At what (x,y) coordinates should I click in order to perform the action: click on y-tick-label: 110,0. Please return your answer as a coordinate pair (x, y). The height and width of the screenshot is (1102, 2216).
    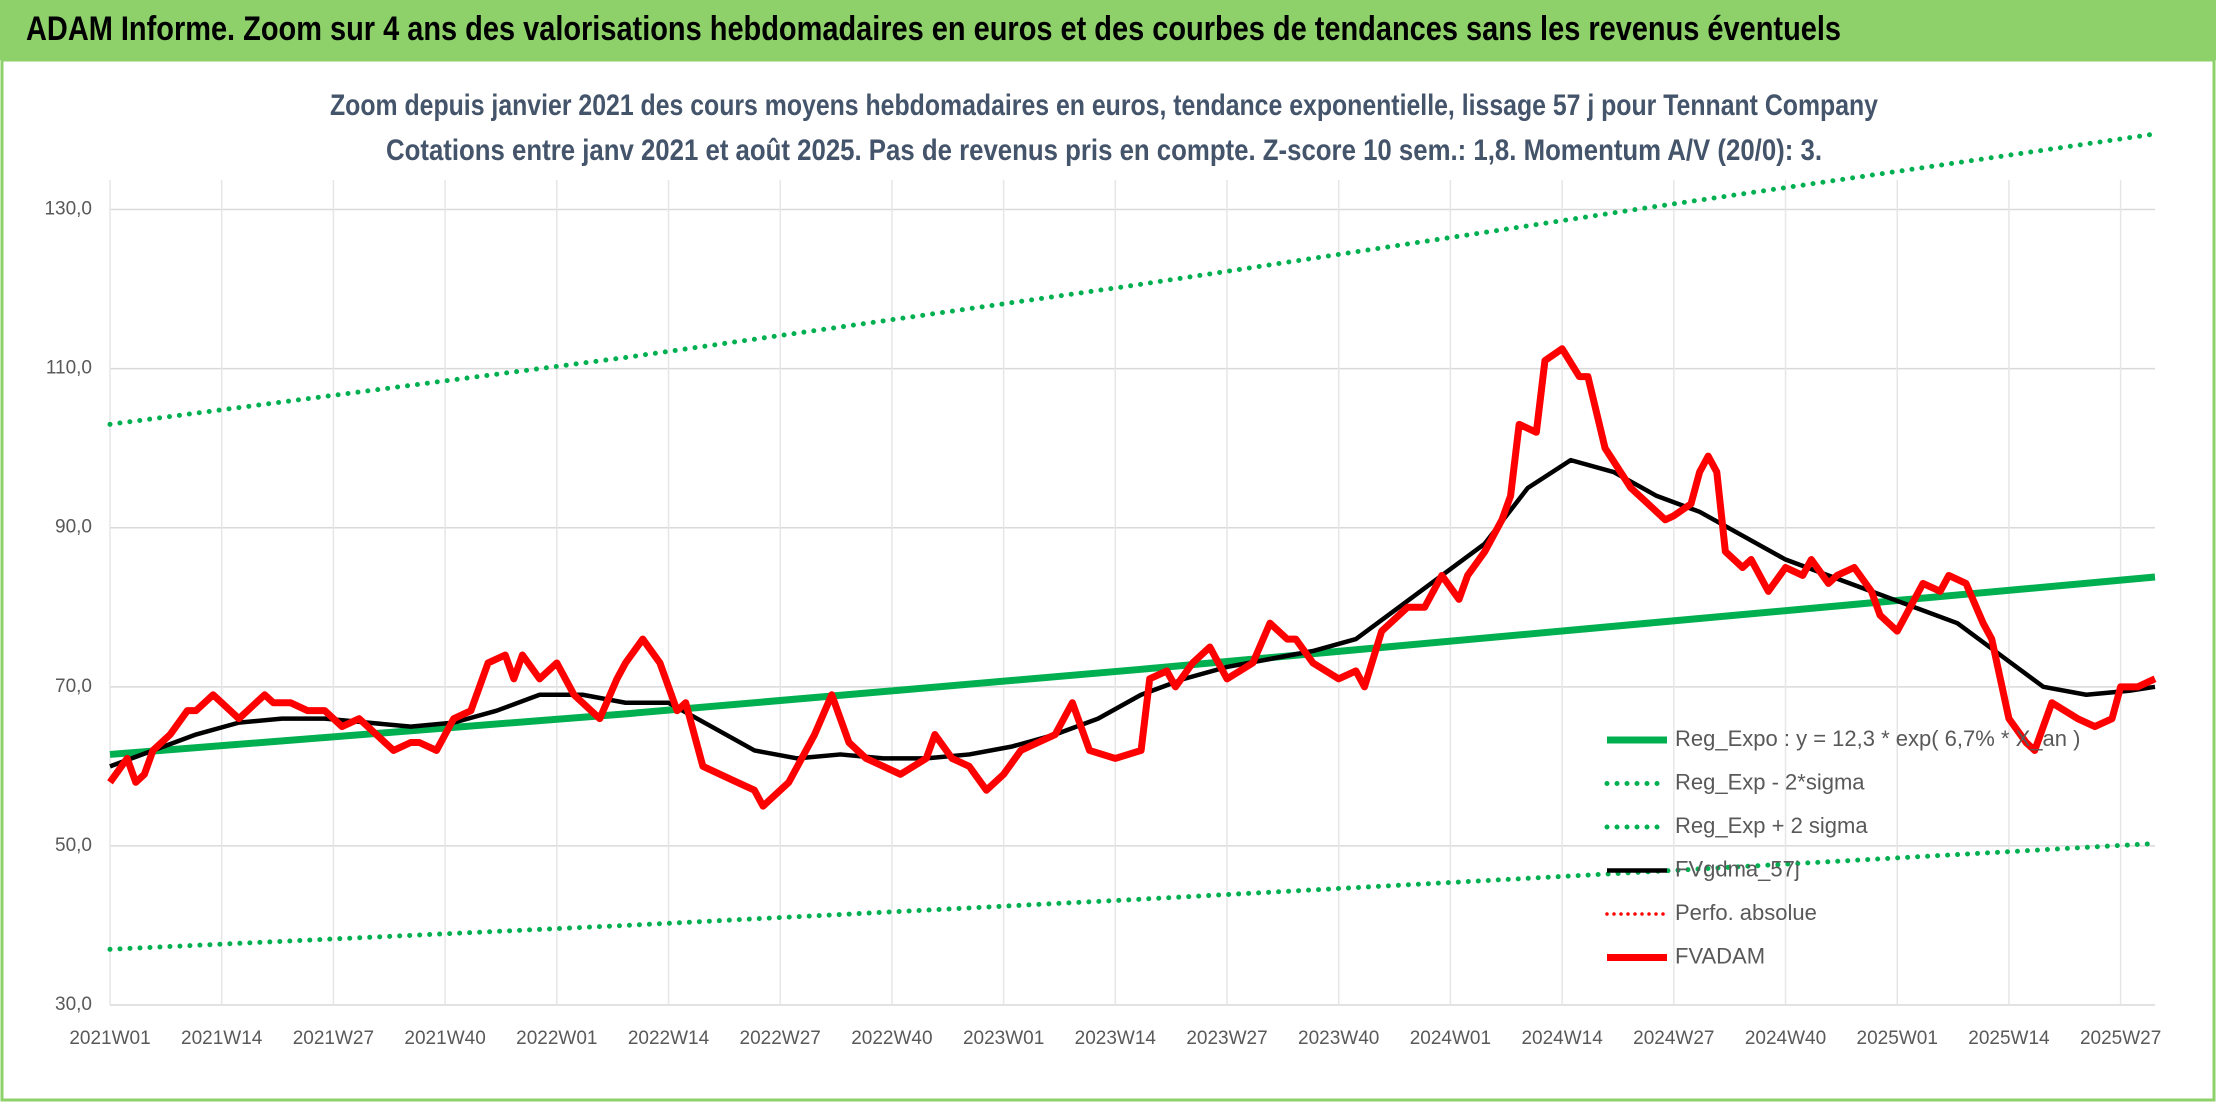
    Looking at the image, I should click on (69, 368).